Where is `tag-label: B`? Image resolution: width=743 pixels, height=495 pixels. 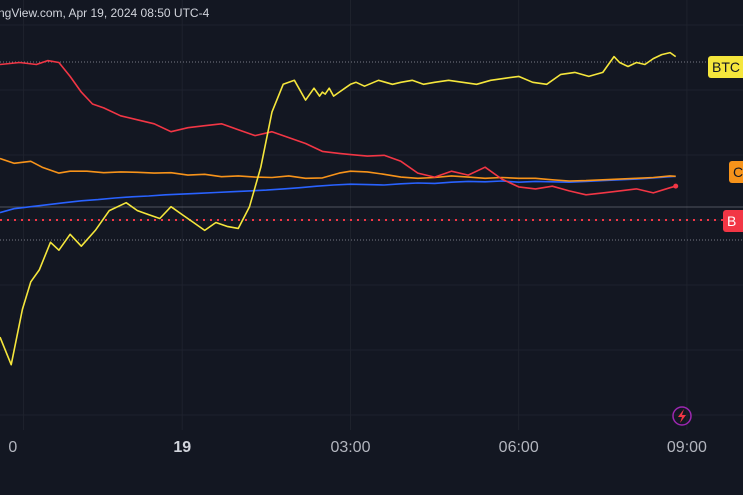
tag-label: B is located at coordinates (731, 221).